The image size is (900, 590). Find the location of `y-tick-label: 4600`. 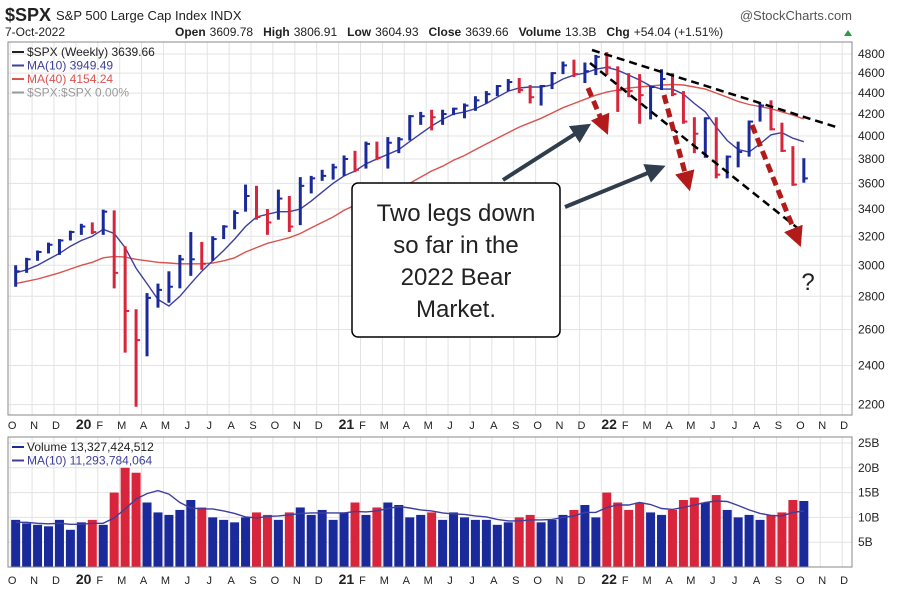

y-tick-label: 4600 is located at coordinates (871, 73).